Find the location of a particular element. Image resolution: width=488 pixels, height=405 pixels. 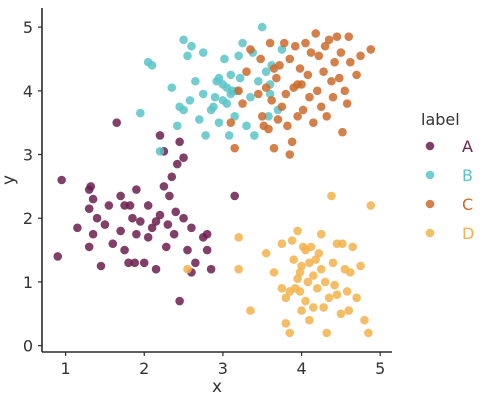

legend-marker-b is located at coordinates (430, 175).